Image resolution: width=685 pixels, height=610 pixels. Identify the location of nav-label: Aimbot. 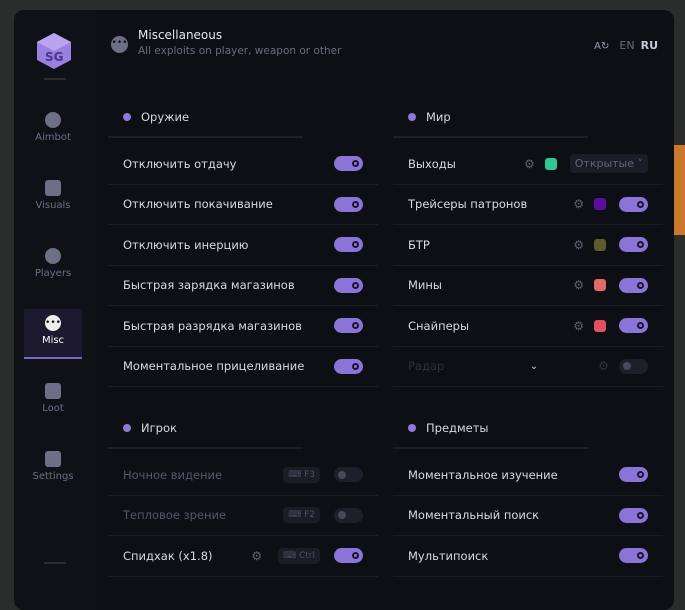
(53, 137).